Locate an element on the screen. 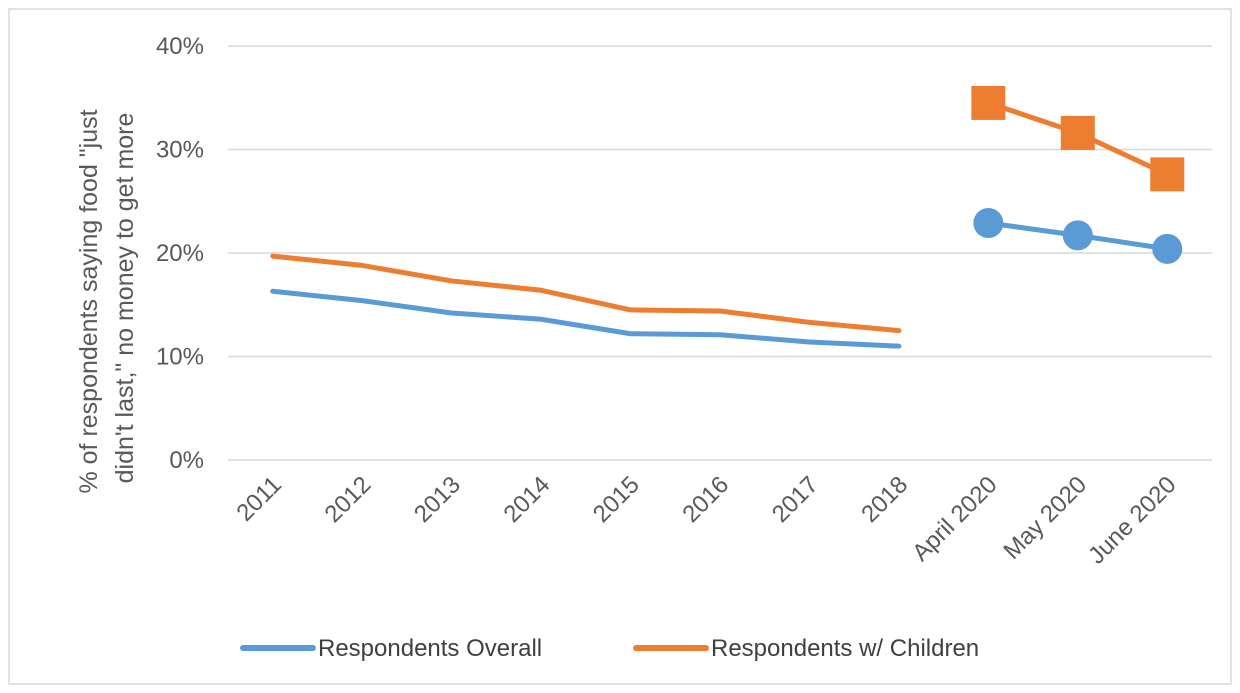  y-tick-label: 20% is located at coordinates (180, 253).